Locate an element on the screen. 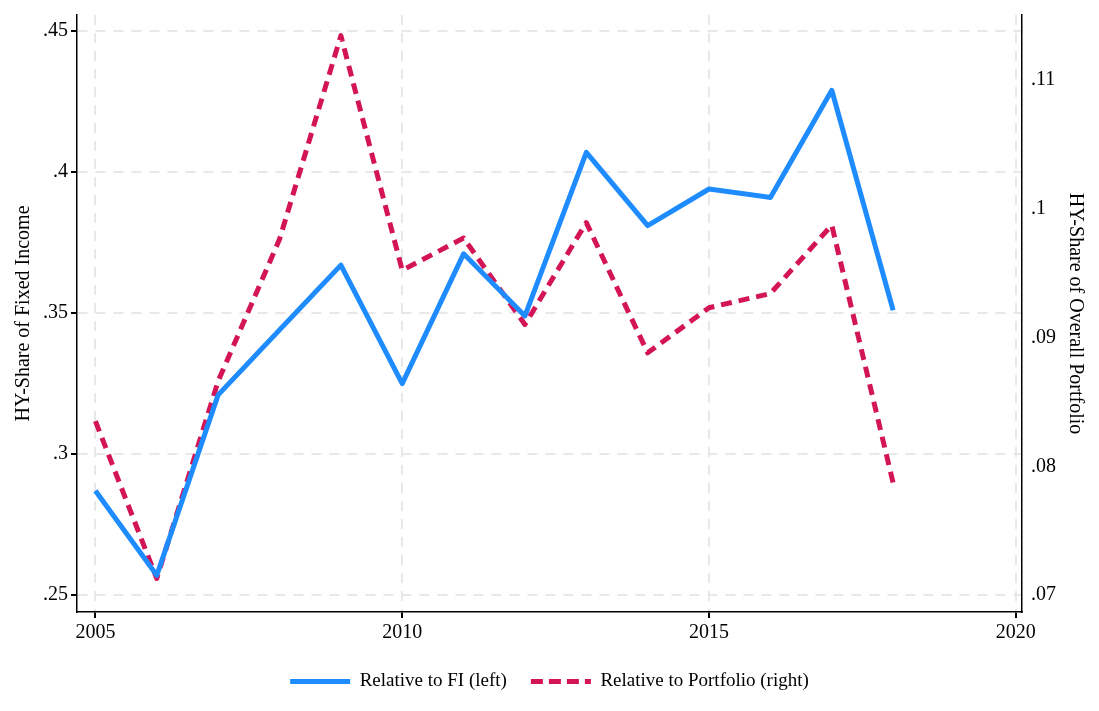 This screenshot has width=1099, height=711. y2-tick-label: .07 is located at coordinates (1043, 593).